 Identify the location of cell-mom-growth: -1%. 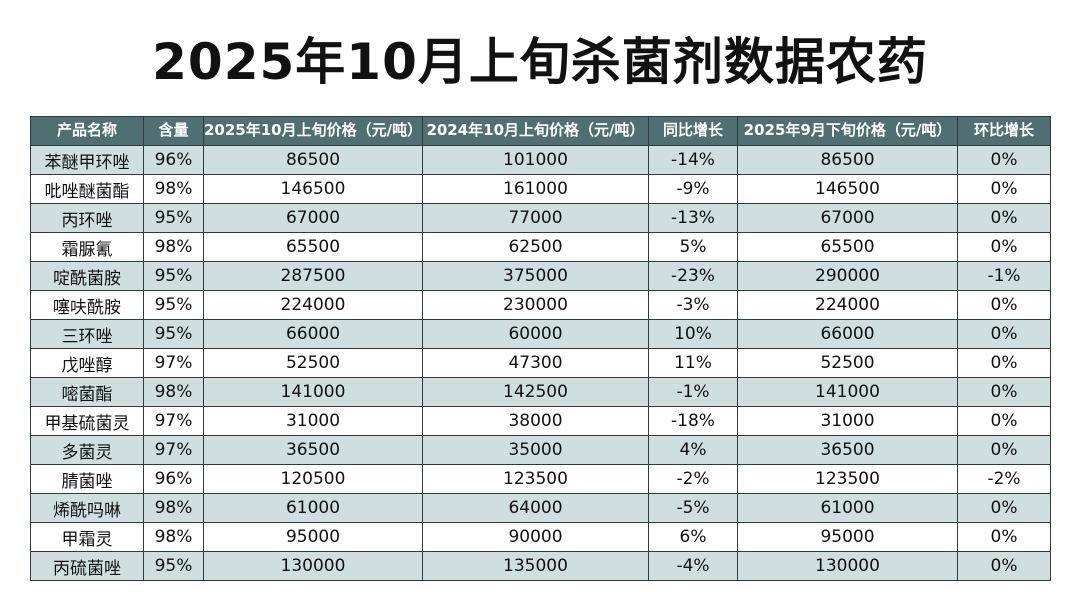
(1004, 276).